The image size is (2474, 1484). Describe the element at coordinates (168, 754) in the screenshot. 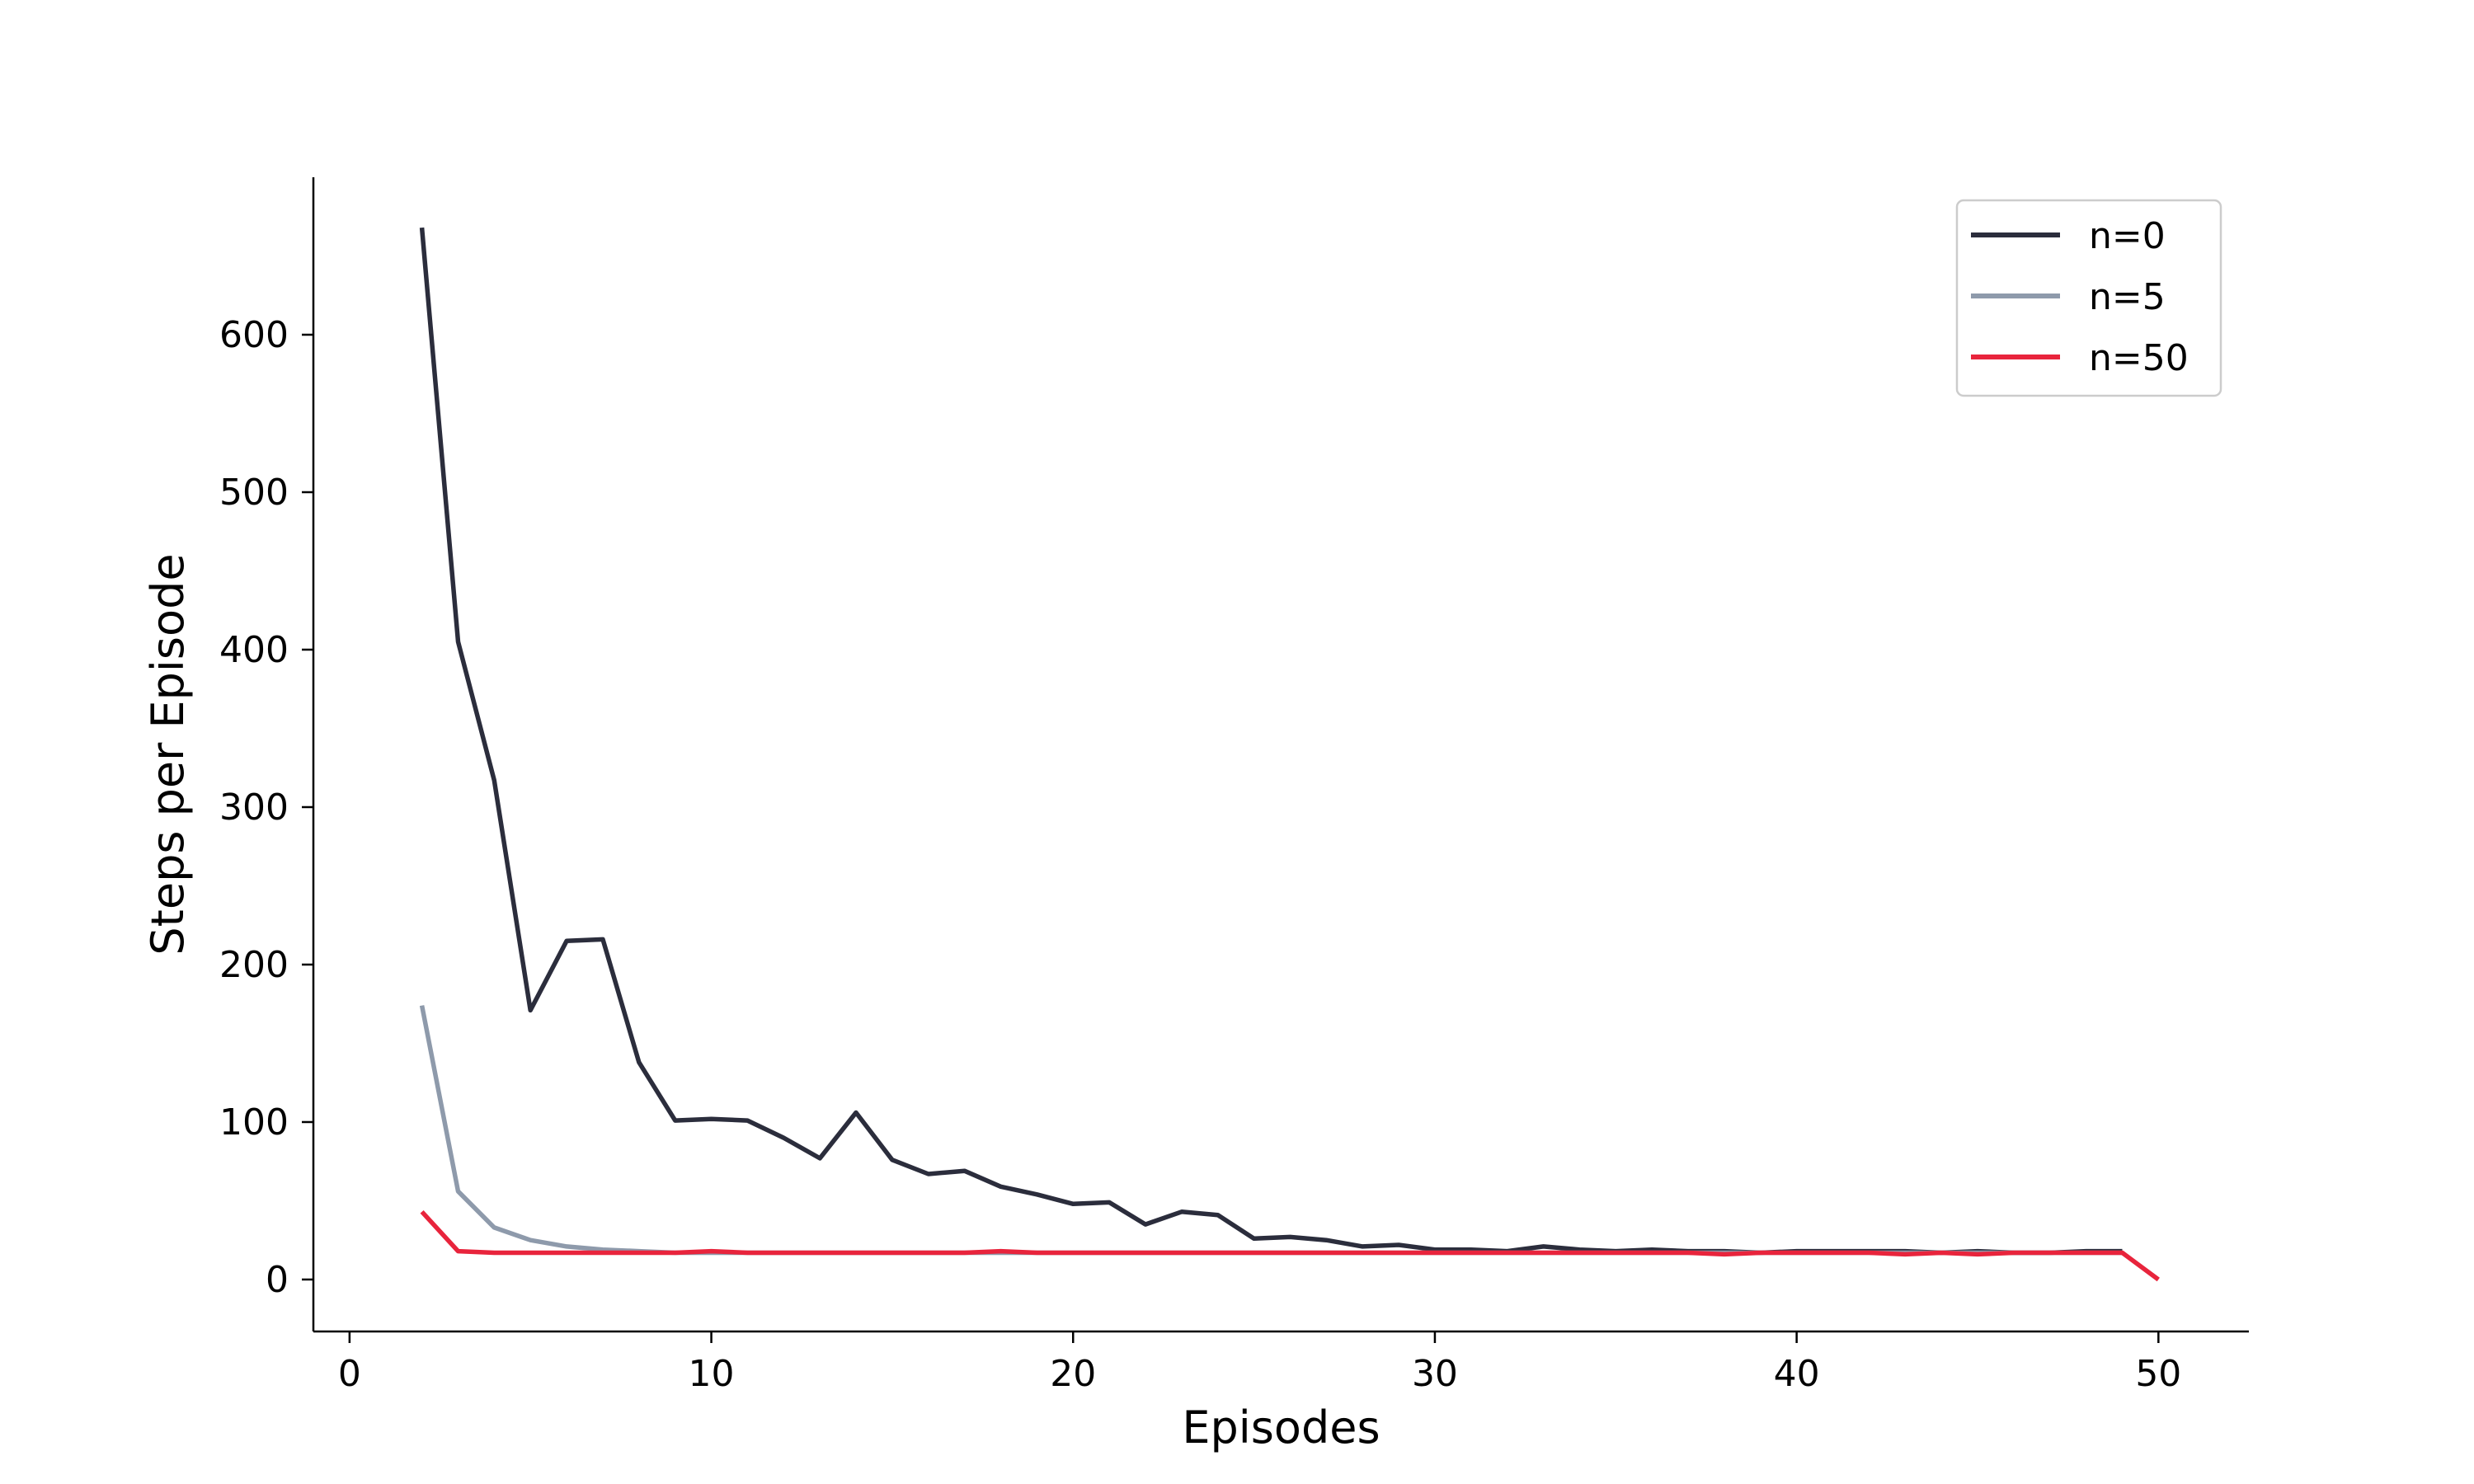

I see `y-axis-title: Steps per Episode` at that location.